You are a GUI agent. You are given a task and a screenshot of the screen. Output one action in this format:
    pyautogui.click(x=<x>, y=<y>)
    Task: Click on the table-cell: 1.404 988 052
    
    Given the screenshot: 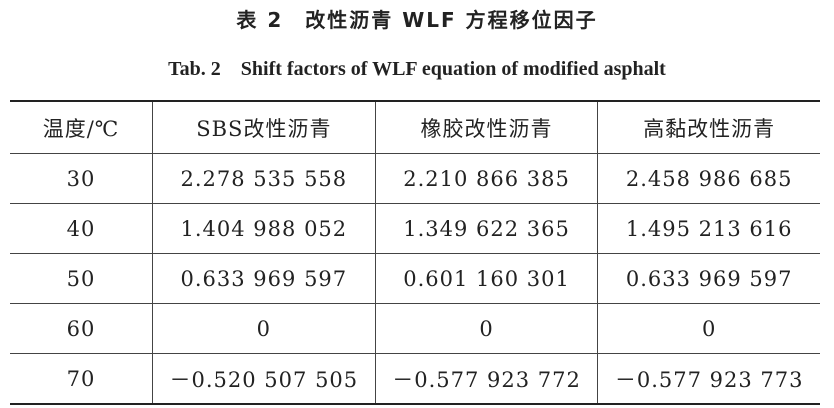 What is the action you would take?
    pyautogui.click(x=264, y=228)
    